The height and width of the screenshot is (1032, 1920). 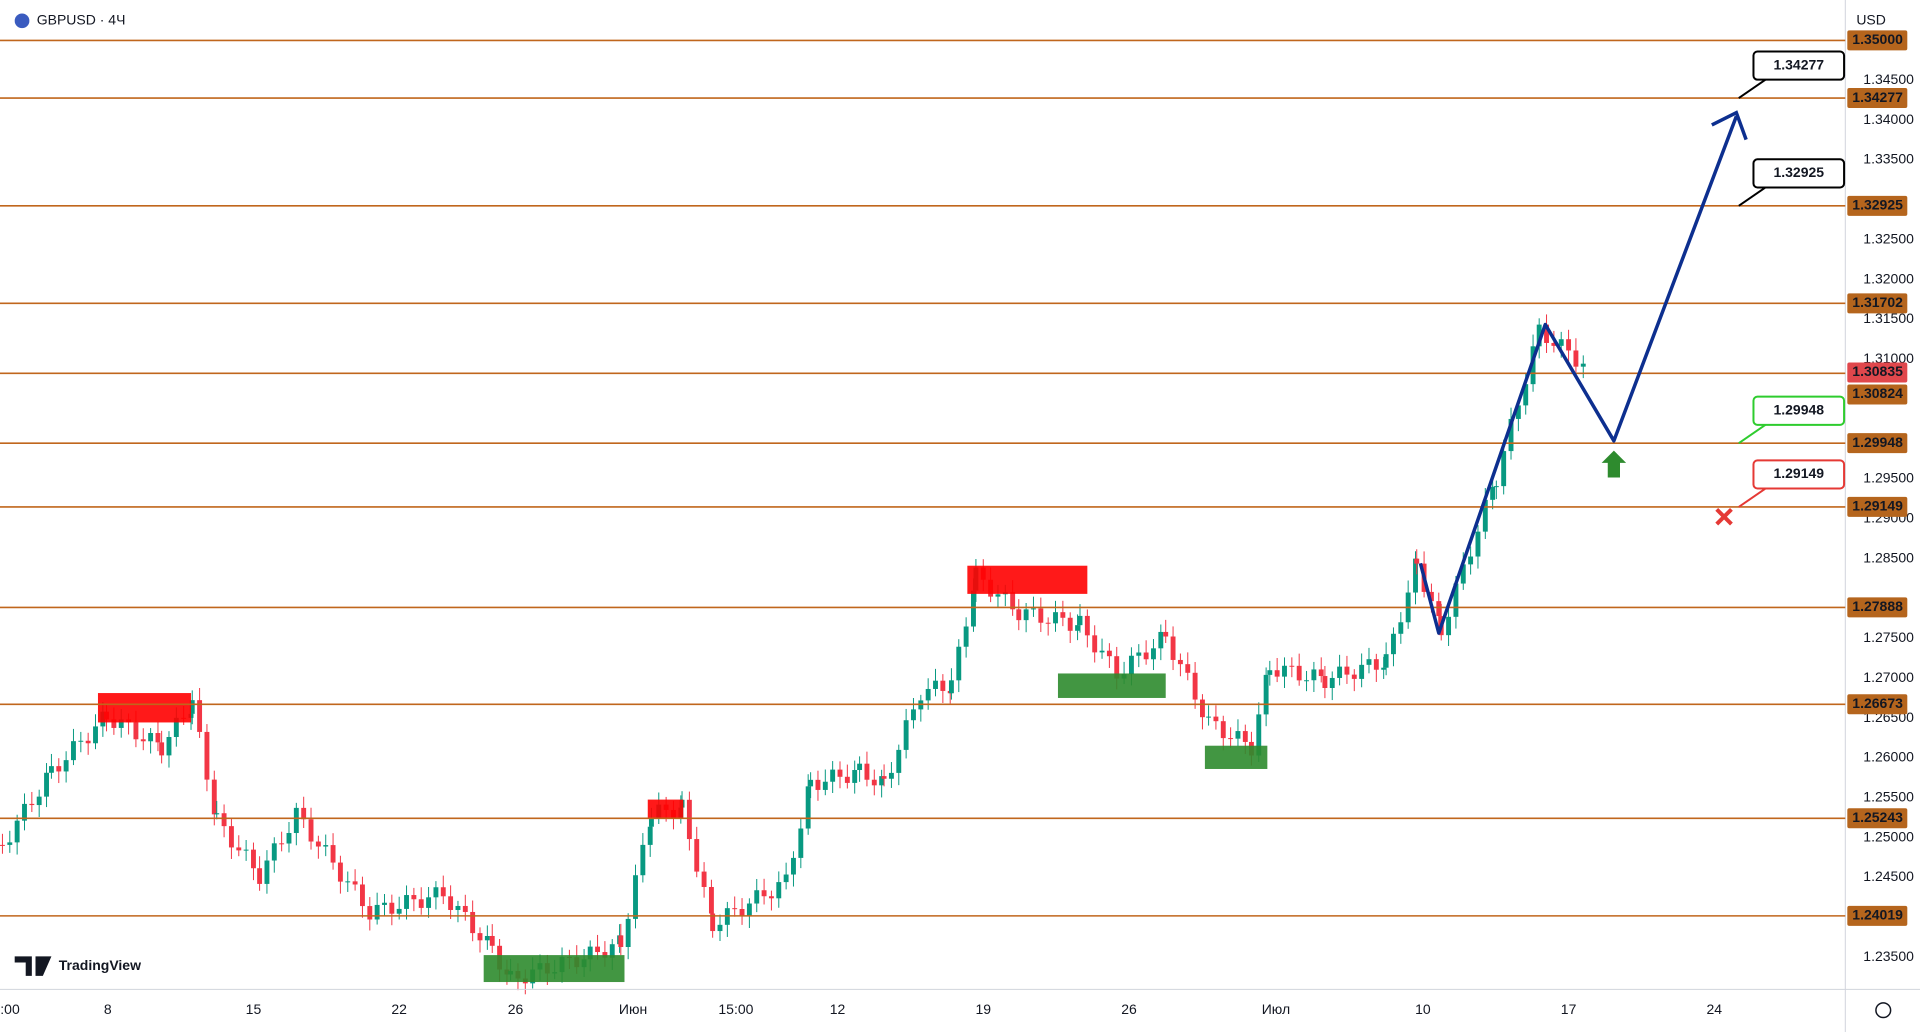 What do you see at coordinates (1871, 20) in the screenshot?
I see `currency-selector: USD` at bounding box center [1871, 20].